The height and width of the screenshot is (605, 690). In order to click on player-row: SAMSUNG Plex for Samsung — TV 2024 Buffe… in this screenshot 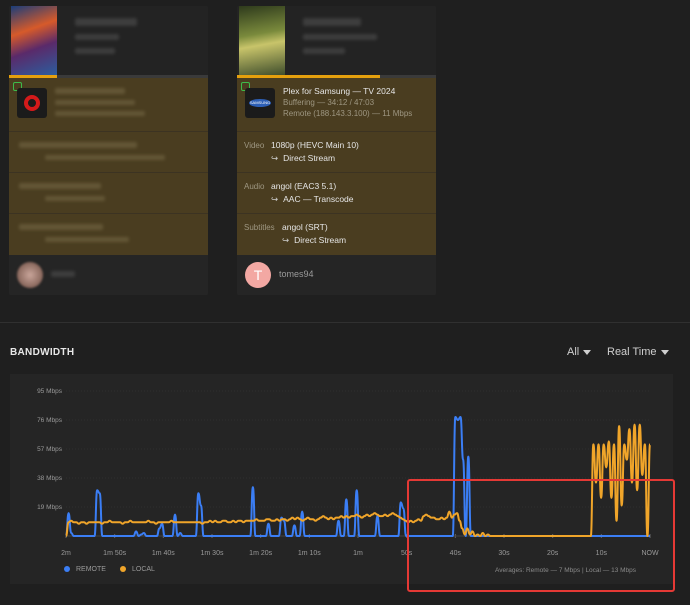, I will do `click(336, 105)`.